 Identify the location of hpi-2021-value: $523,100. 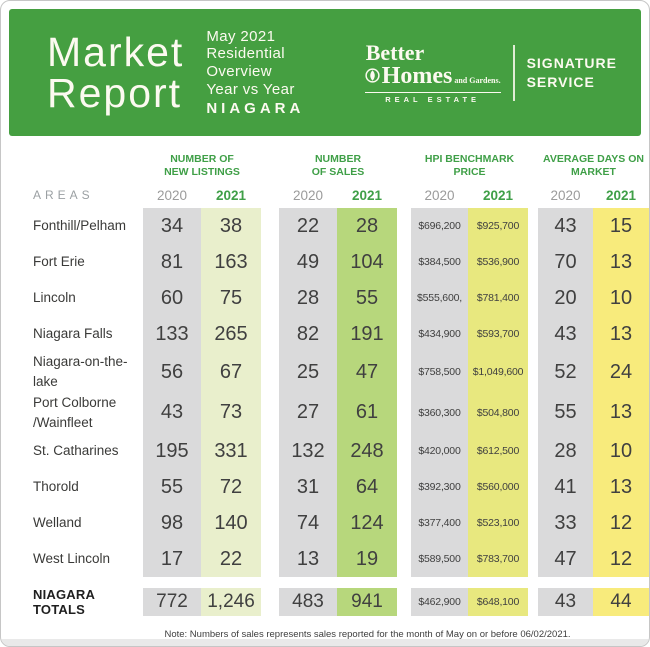
(498, 523).